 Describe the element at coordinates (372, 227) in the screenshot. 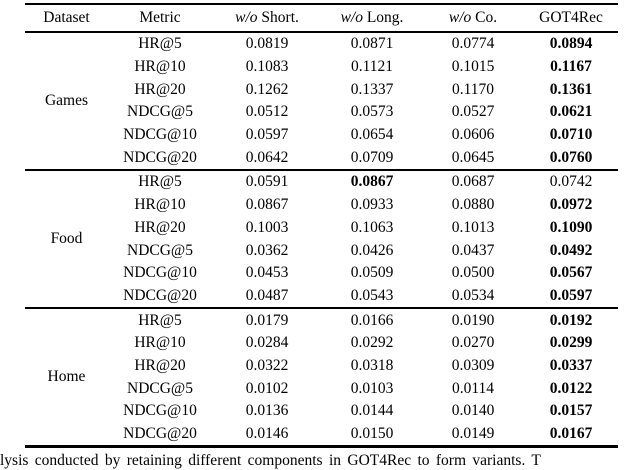

I see `value-cell: 0.1063` at that location.